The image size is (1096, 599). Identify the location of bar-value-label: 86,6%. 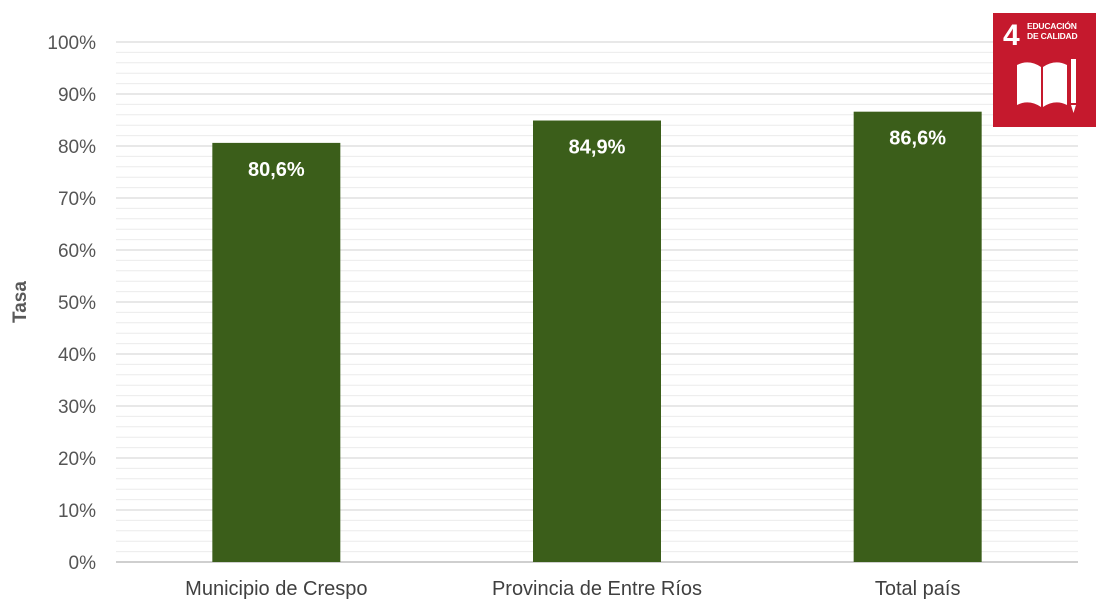
(917, 139).